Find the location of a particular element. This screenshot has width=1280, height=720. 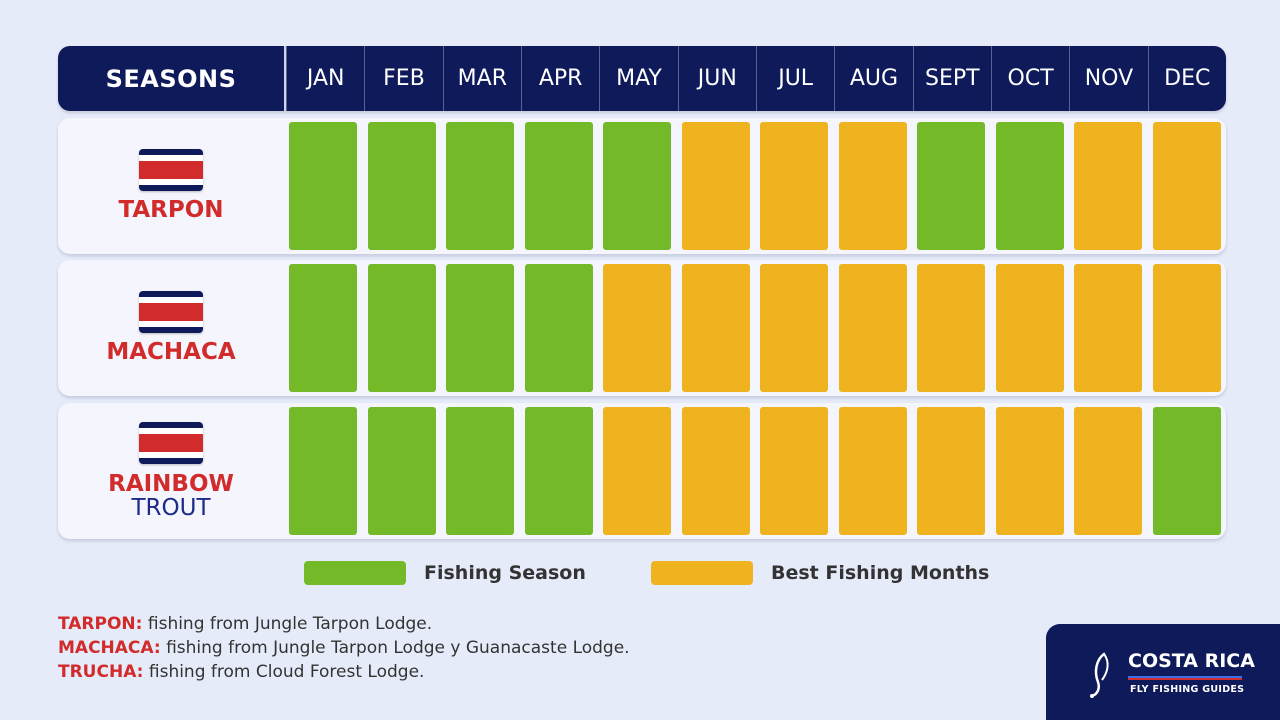

month-header: NOV is located at coordinates (1108, 78).